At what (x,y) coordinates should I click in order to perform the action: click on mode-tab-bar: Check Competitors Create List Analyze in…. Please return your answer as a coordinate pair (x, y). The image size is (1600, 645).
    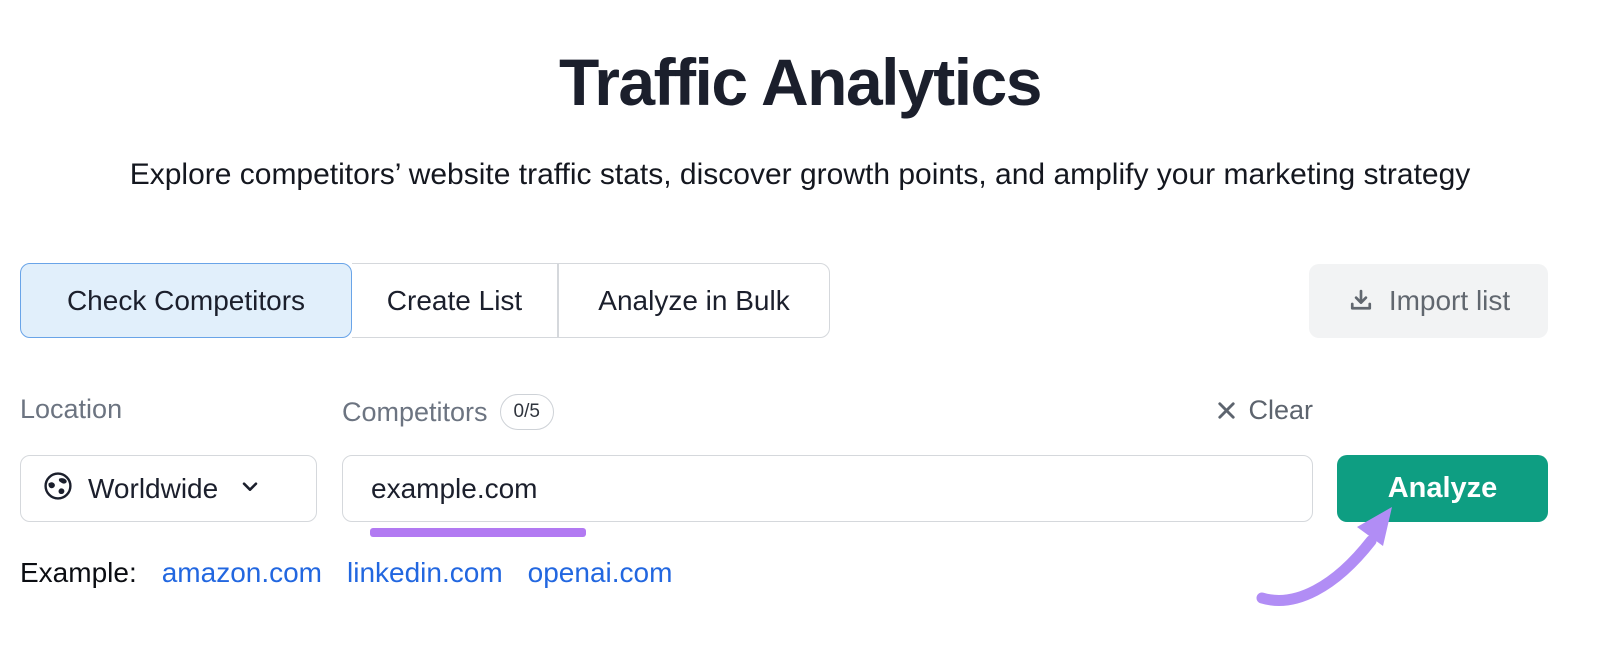
    Looking at the image, I should click on (425, 300).